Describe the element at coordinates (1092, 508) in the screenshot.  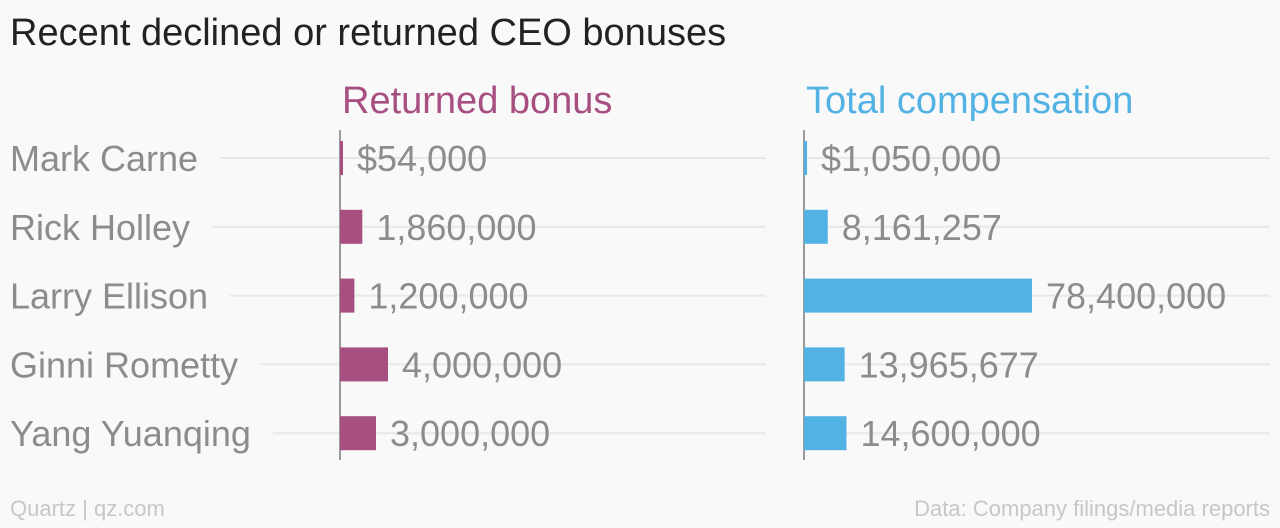
I see `footer-source-right: Data: Company filings/media reports` at that location.